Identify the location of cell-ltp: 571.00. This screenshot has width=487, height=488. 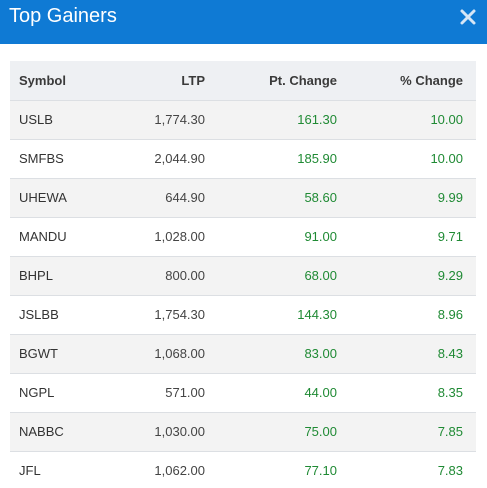
(185, 392).